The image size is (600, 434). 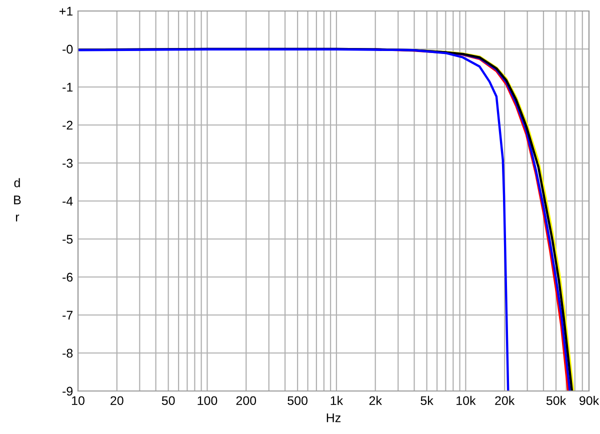 What do you see at coordinates (375, 400) in the screenshot?
I see `x-tick-label: 2k` at bounding box center [375, 400].